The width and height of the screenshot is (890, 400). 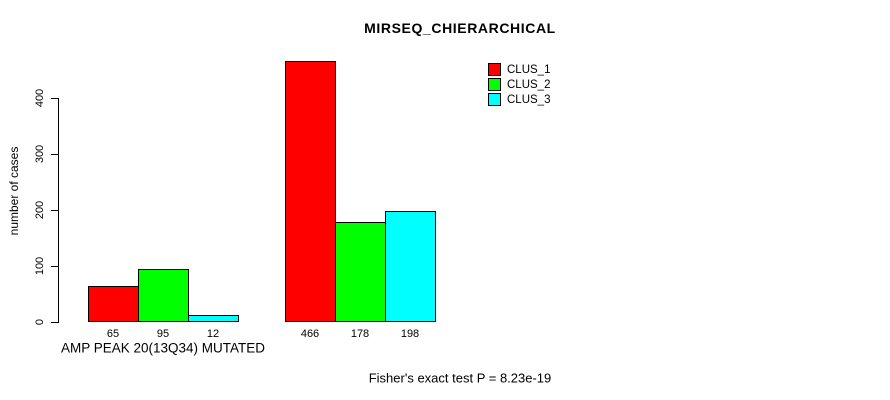 I want to click on y-tick-label-400: 400, so click(x=40, y=98).